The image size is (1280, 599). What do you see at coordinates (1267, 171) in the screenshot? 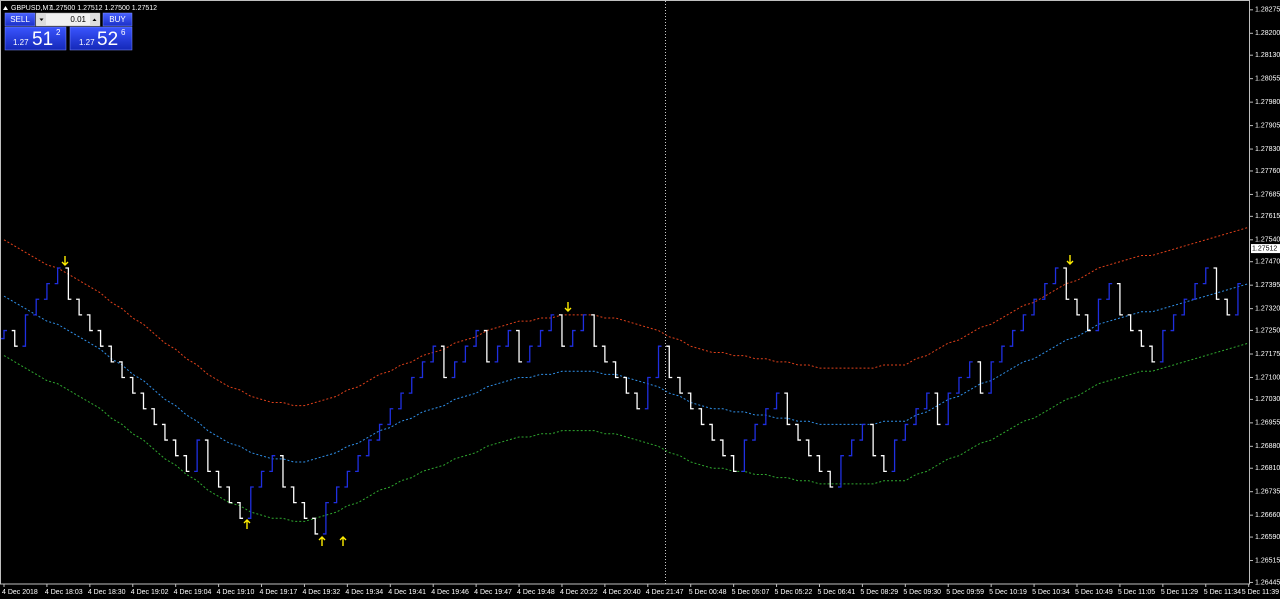
I see `y-tick-label: 1.27760` at bounding box center [1267, 171].